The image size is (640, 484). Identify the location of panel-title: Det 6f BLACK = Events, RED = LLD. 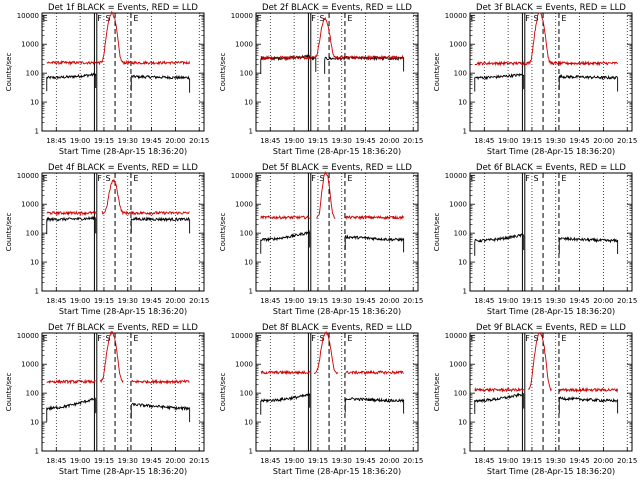
(551, 168).